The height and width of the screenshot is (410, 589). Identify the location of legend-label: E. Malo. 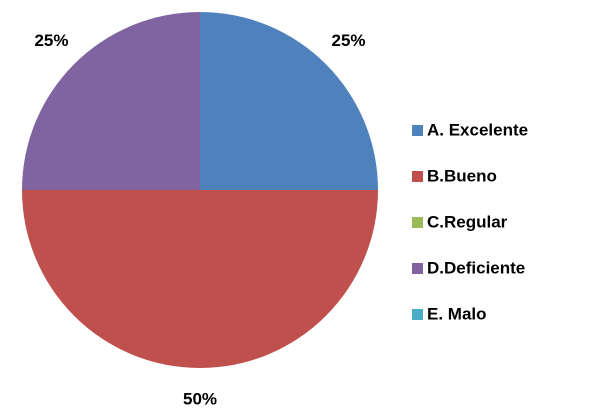
(457, 313).